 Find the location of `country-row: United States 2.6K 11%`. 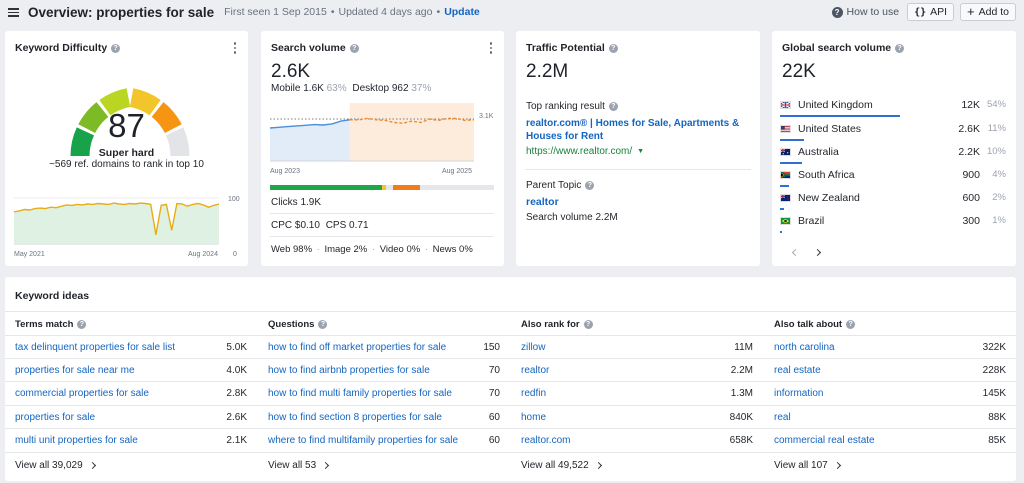

country-row: United States 2.6K 11% is located at coordinates (893, 128).